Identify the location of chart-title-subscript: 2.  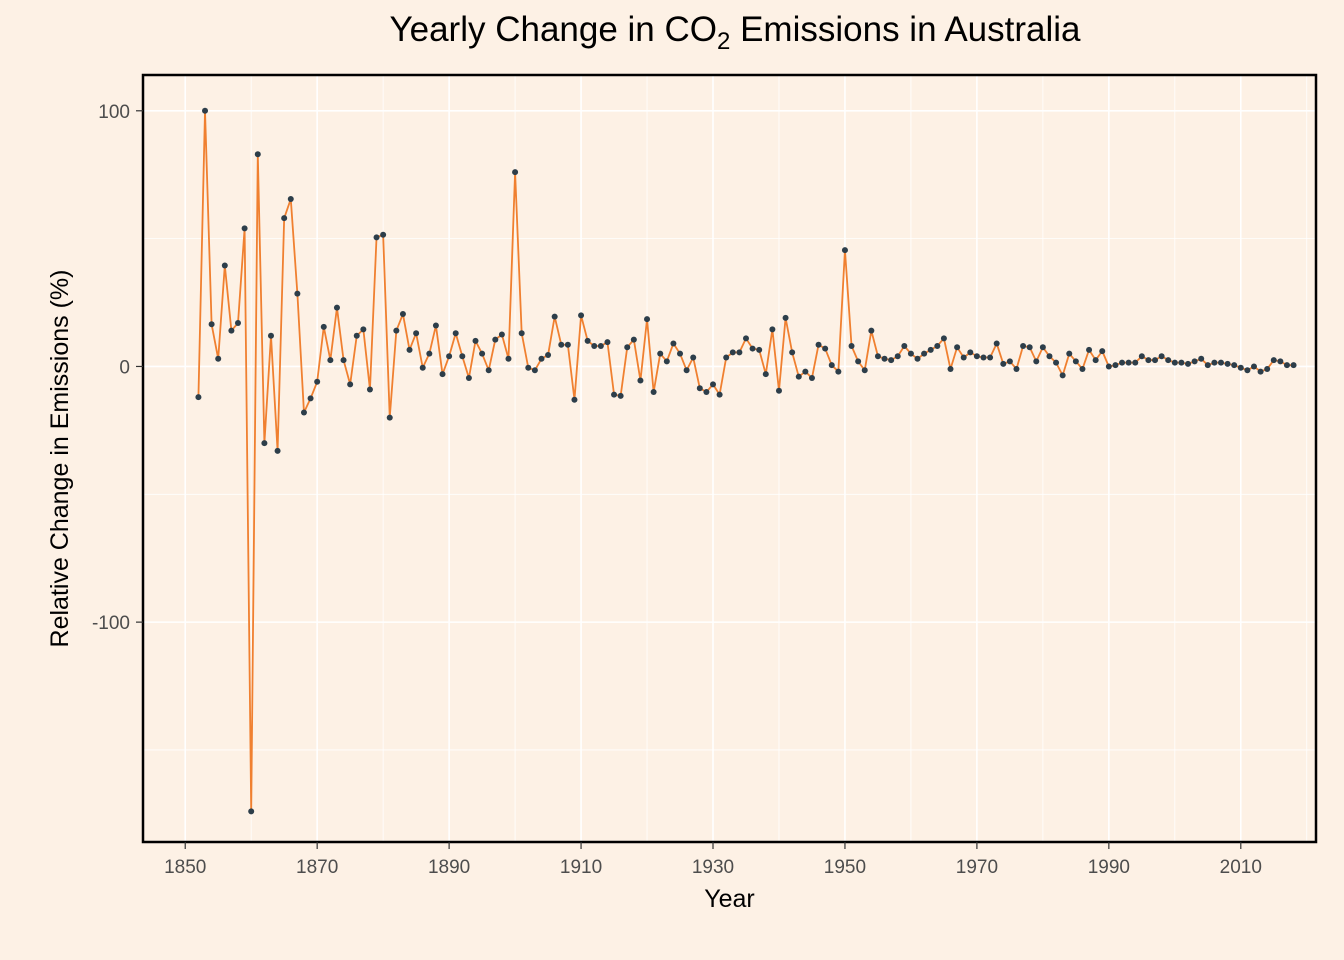
(724, 41).